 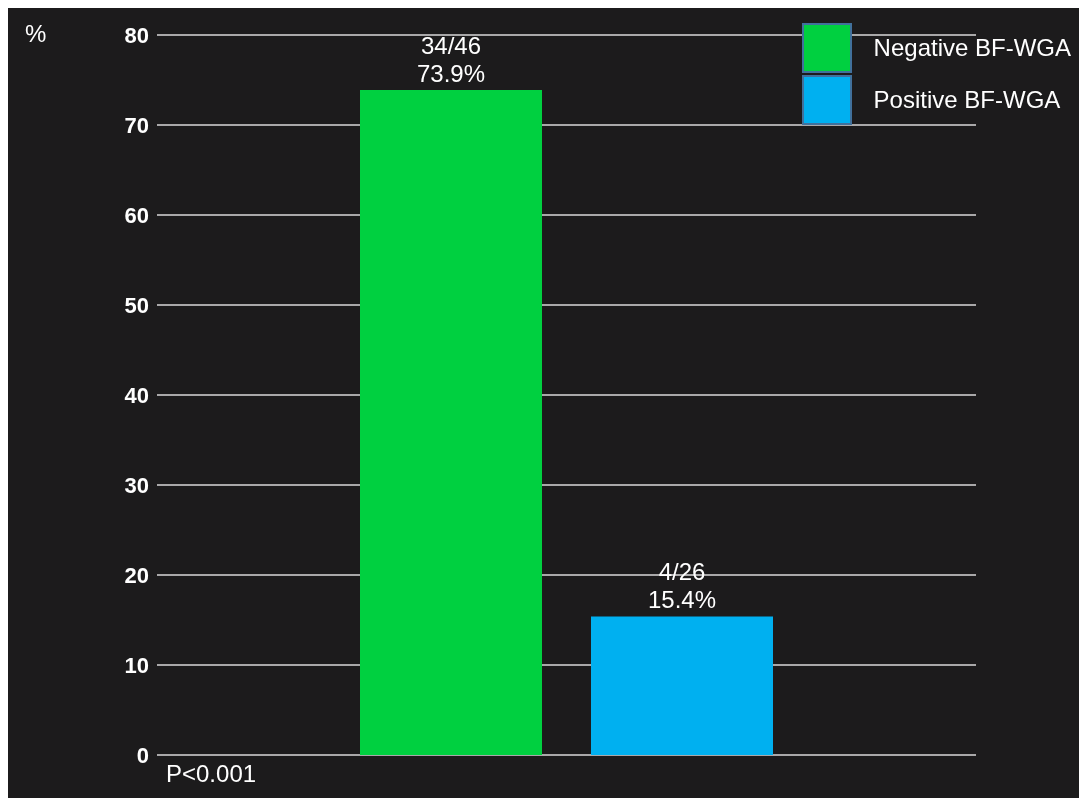 I want to click on legend-label: Positive BF-WGA, so click(x=967, y=100).